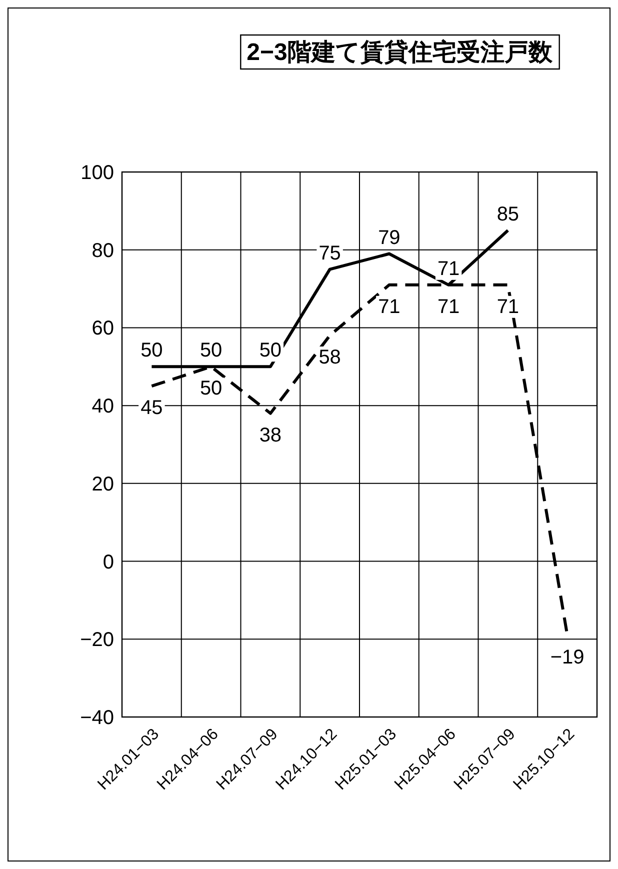  What do you see at coordinates (108, 562) in the screenshot?
I see `y-tick-label: 0` at bounding box center [108, 562].